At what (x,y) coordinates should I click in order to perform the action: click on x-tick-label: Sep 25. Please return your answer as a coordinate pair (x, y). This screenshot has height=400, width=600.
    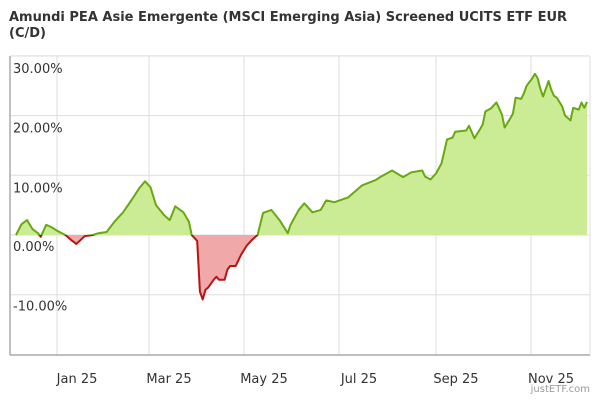
    Looking at the image, I should click on (455, 379).